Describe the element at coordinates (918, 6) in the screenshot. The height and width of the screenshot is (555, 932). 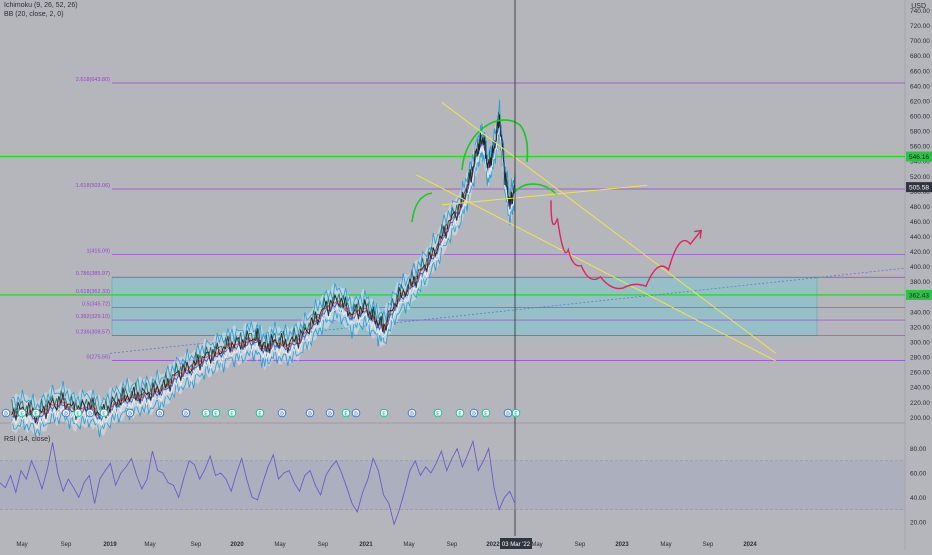
I see `currency-label: USD` at that location.